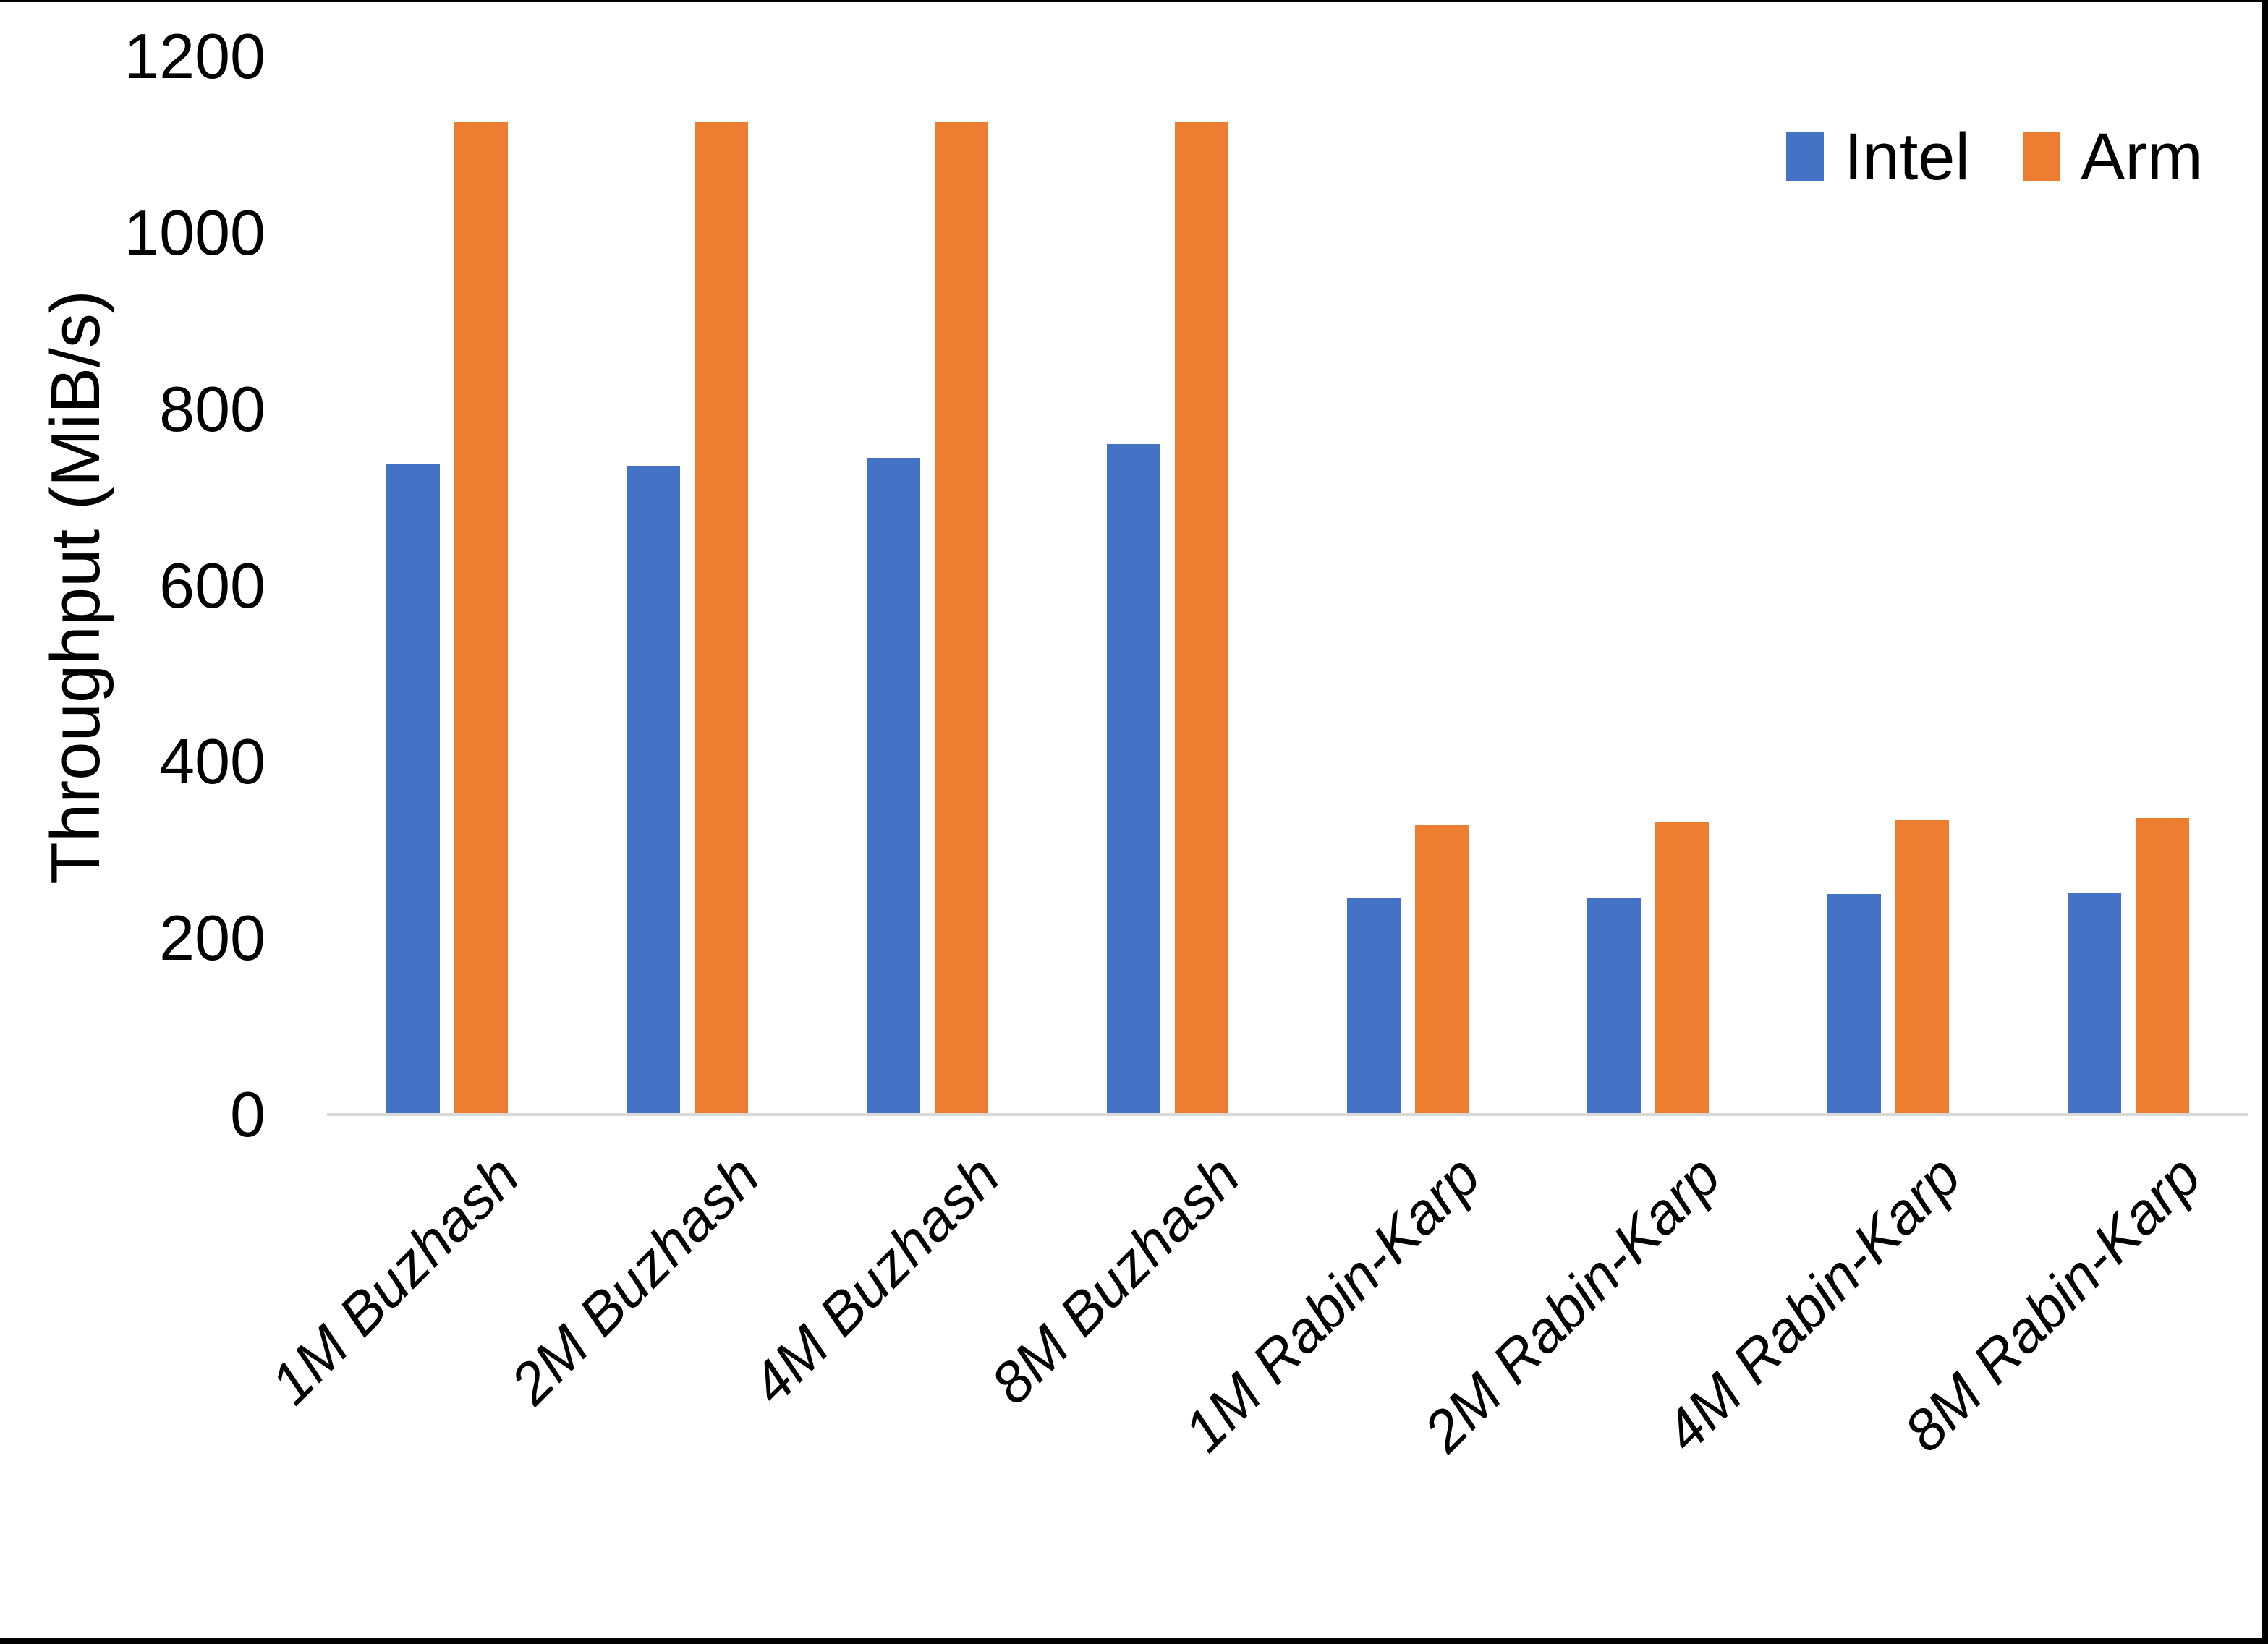  I want to click on y-tick-label: 1000, so click(195, 232).